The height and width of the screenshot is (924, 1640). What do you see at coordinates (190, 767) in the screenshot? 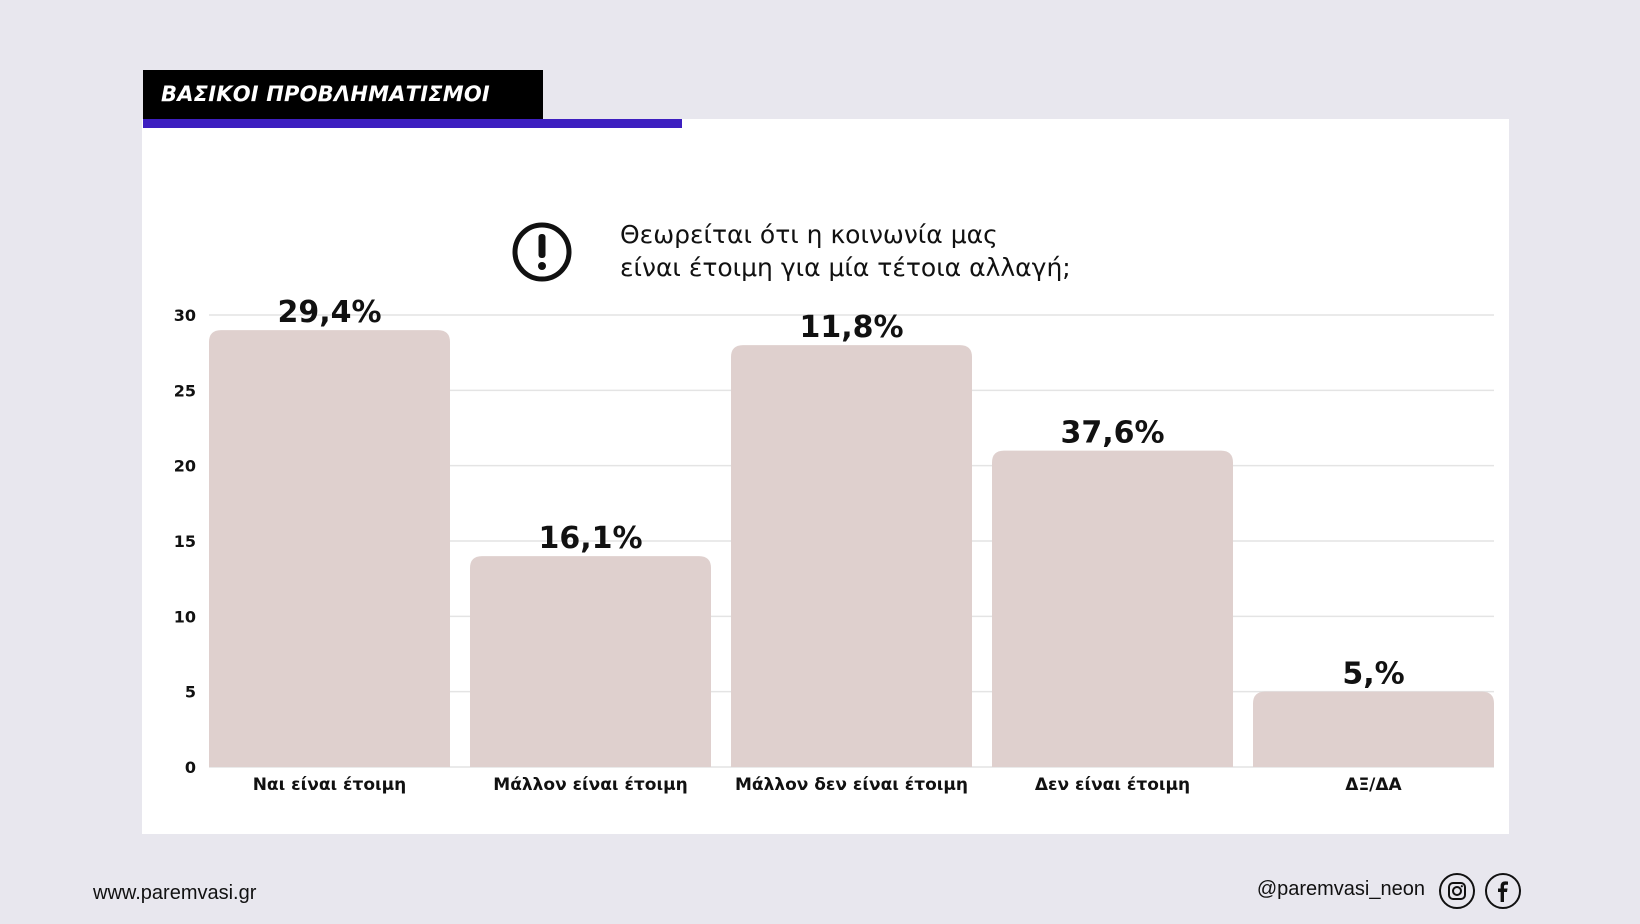
I see `y-tick-label: 0` at bounding box center [190, 767].